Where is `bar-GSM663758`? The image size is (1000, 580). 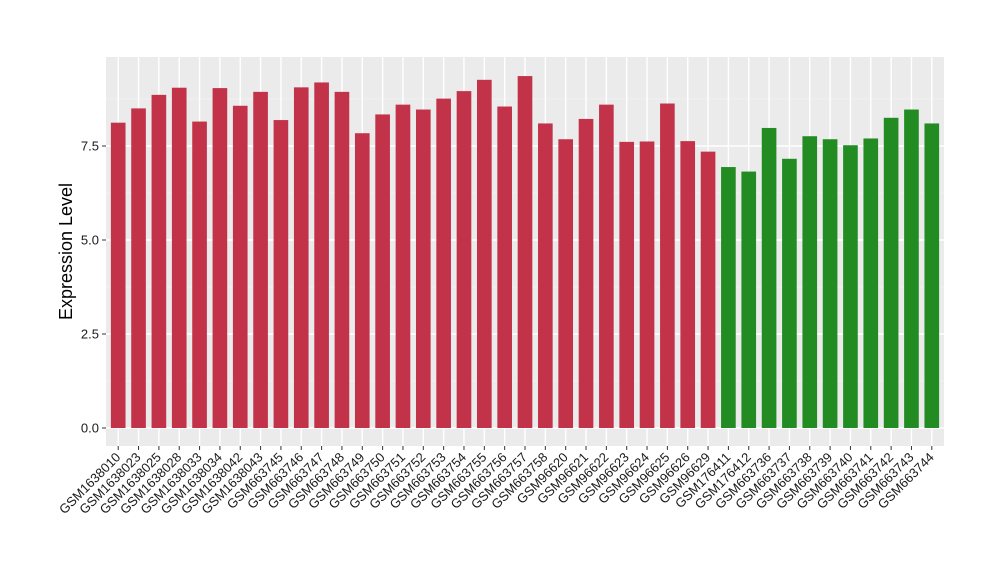
bar-GSM663758 is located at coordinates (545, 275).